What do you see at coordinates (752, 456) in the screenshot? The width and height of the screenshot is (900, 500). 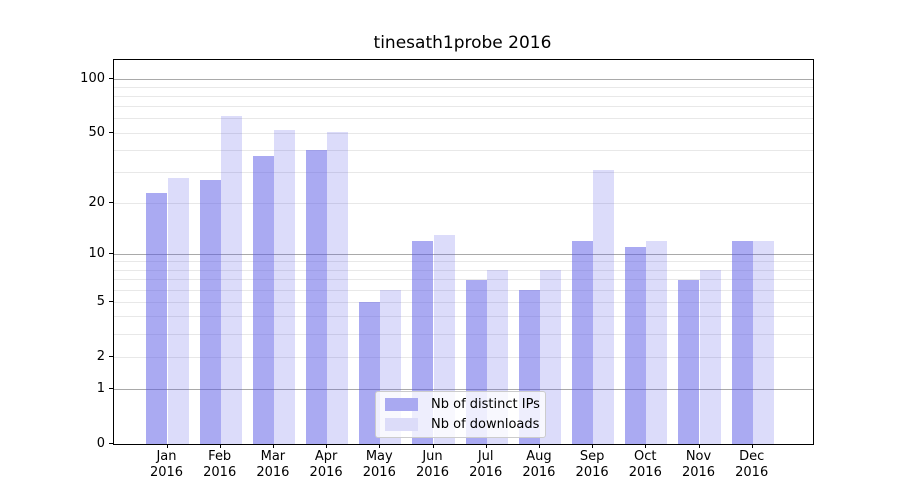 I see `x-tick-month: Dec` at bounding box center [752, 456].